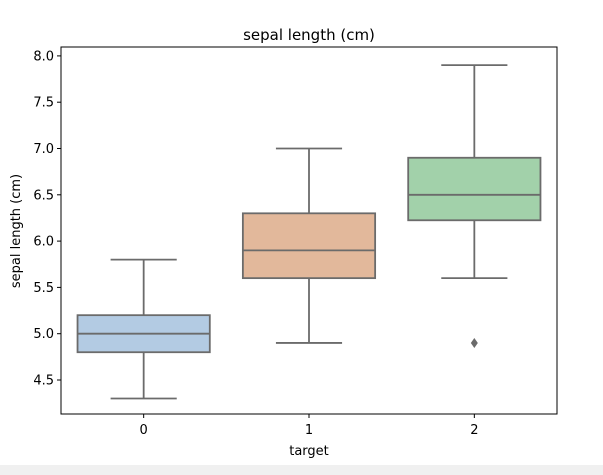 This screenshot has width=603, height=475. I want to click on outlier-marker, so click(474, 342).